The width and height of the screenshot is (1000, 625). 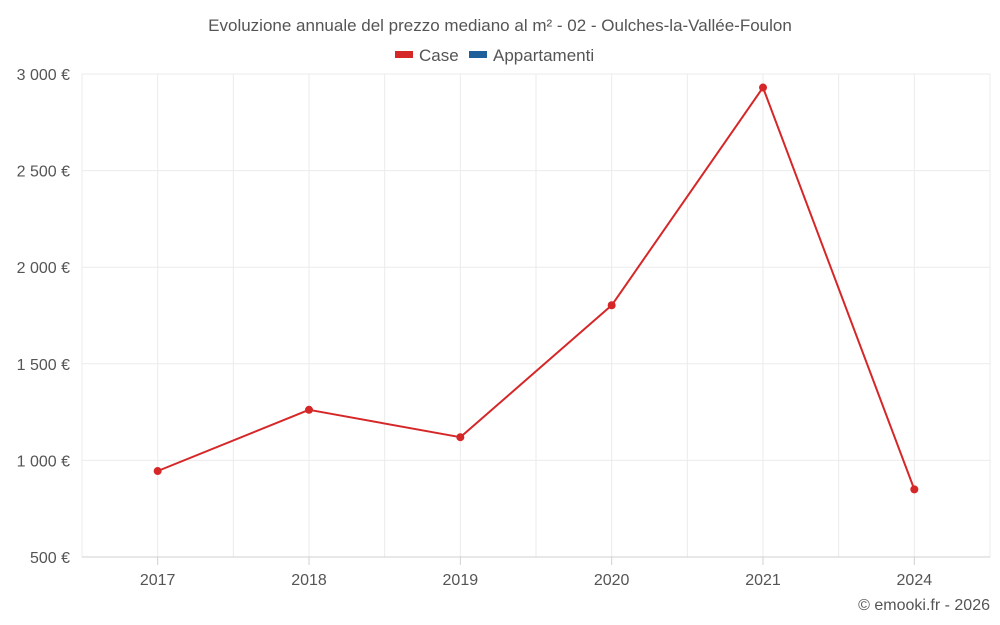 I want to click on y-tick-label: 3 000 €, so click(x=43, y=75).